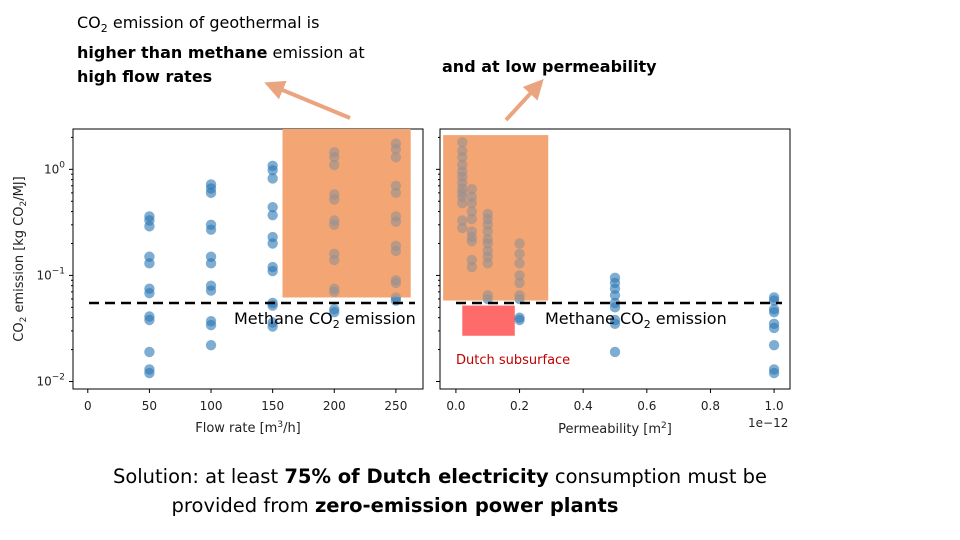 The image size is (960, 540). What do you see at coordinates (658, 476) in the screenshot?
I see `solution-p2: consumption must be` at bounding box center [658, 476].